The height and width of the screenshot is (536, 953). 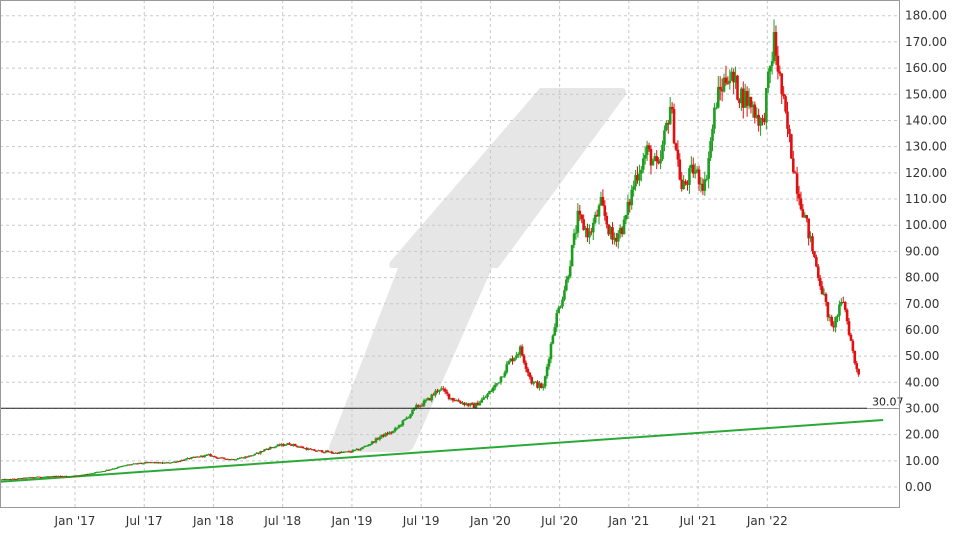 I want to click on y-tick-label: 70.00, so click(x=922, y=304).